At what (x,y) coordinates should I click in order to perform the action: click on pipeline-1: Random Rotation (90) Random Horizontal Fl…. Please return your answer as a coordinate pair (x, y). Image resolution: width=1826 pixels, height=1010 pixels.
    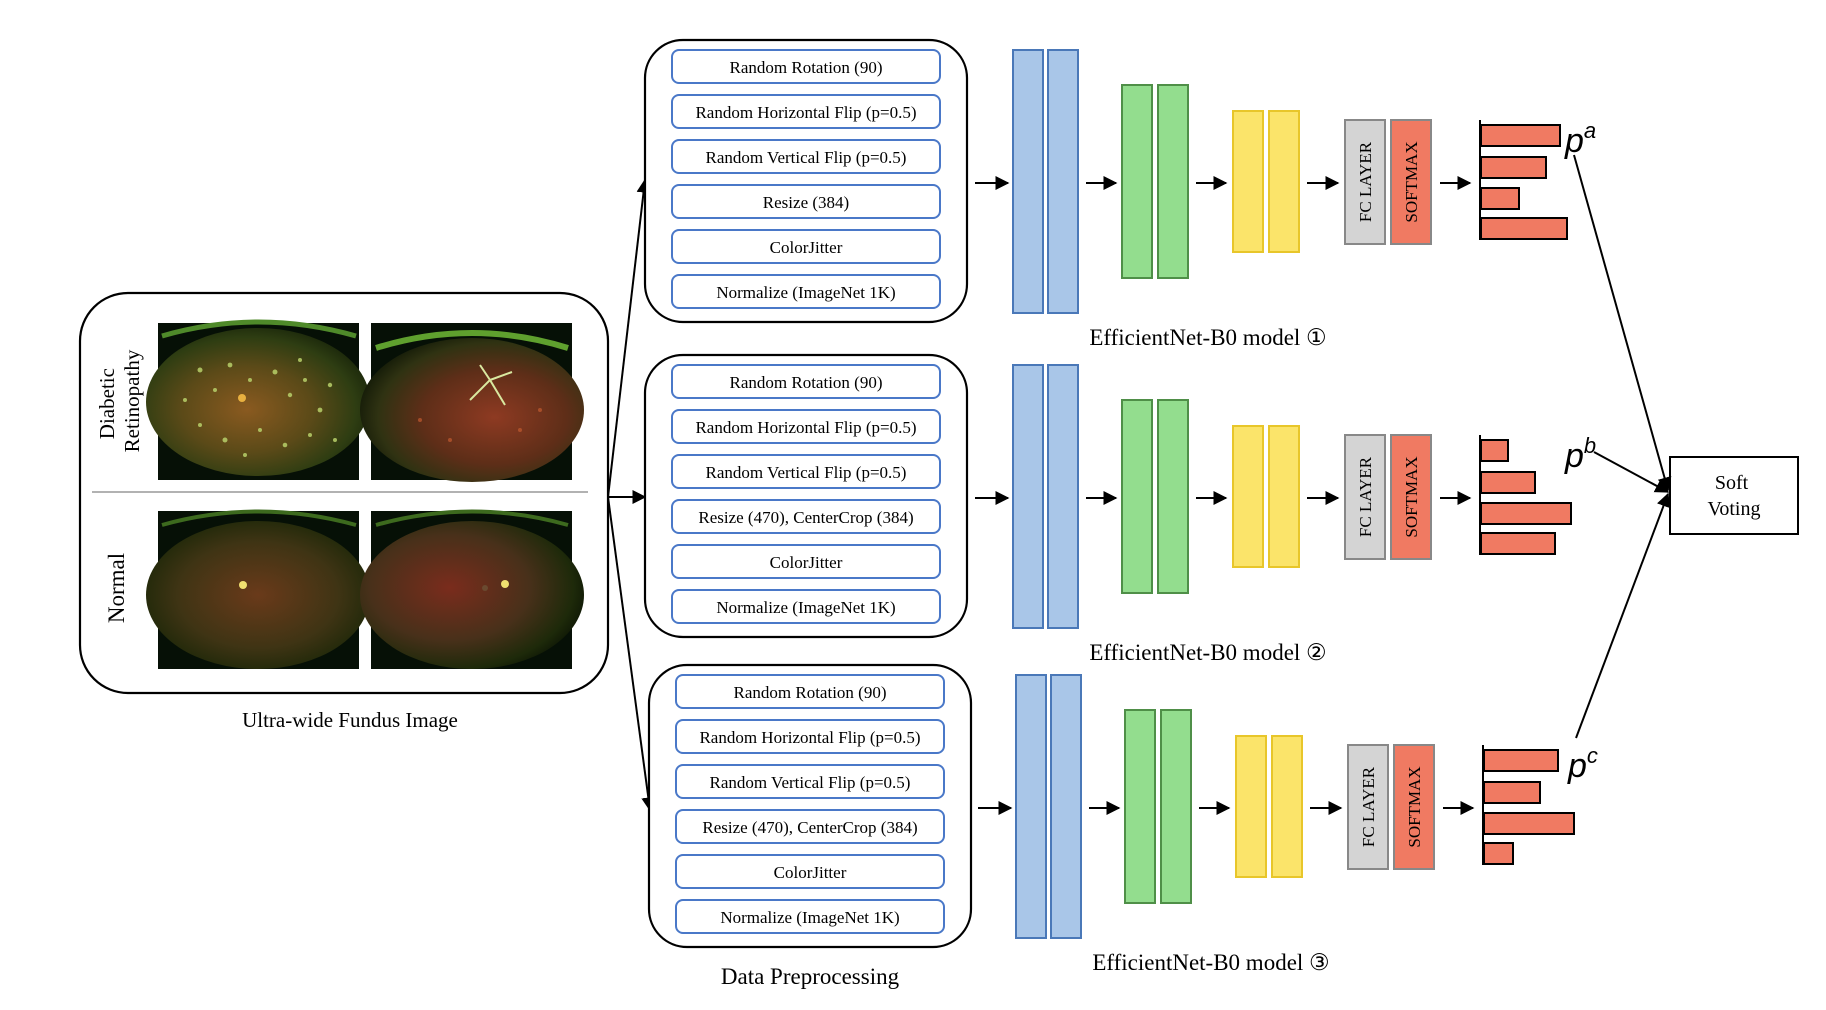
    Looking at the image, I should click on (806, 181).